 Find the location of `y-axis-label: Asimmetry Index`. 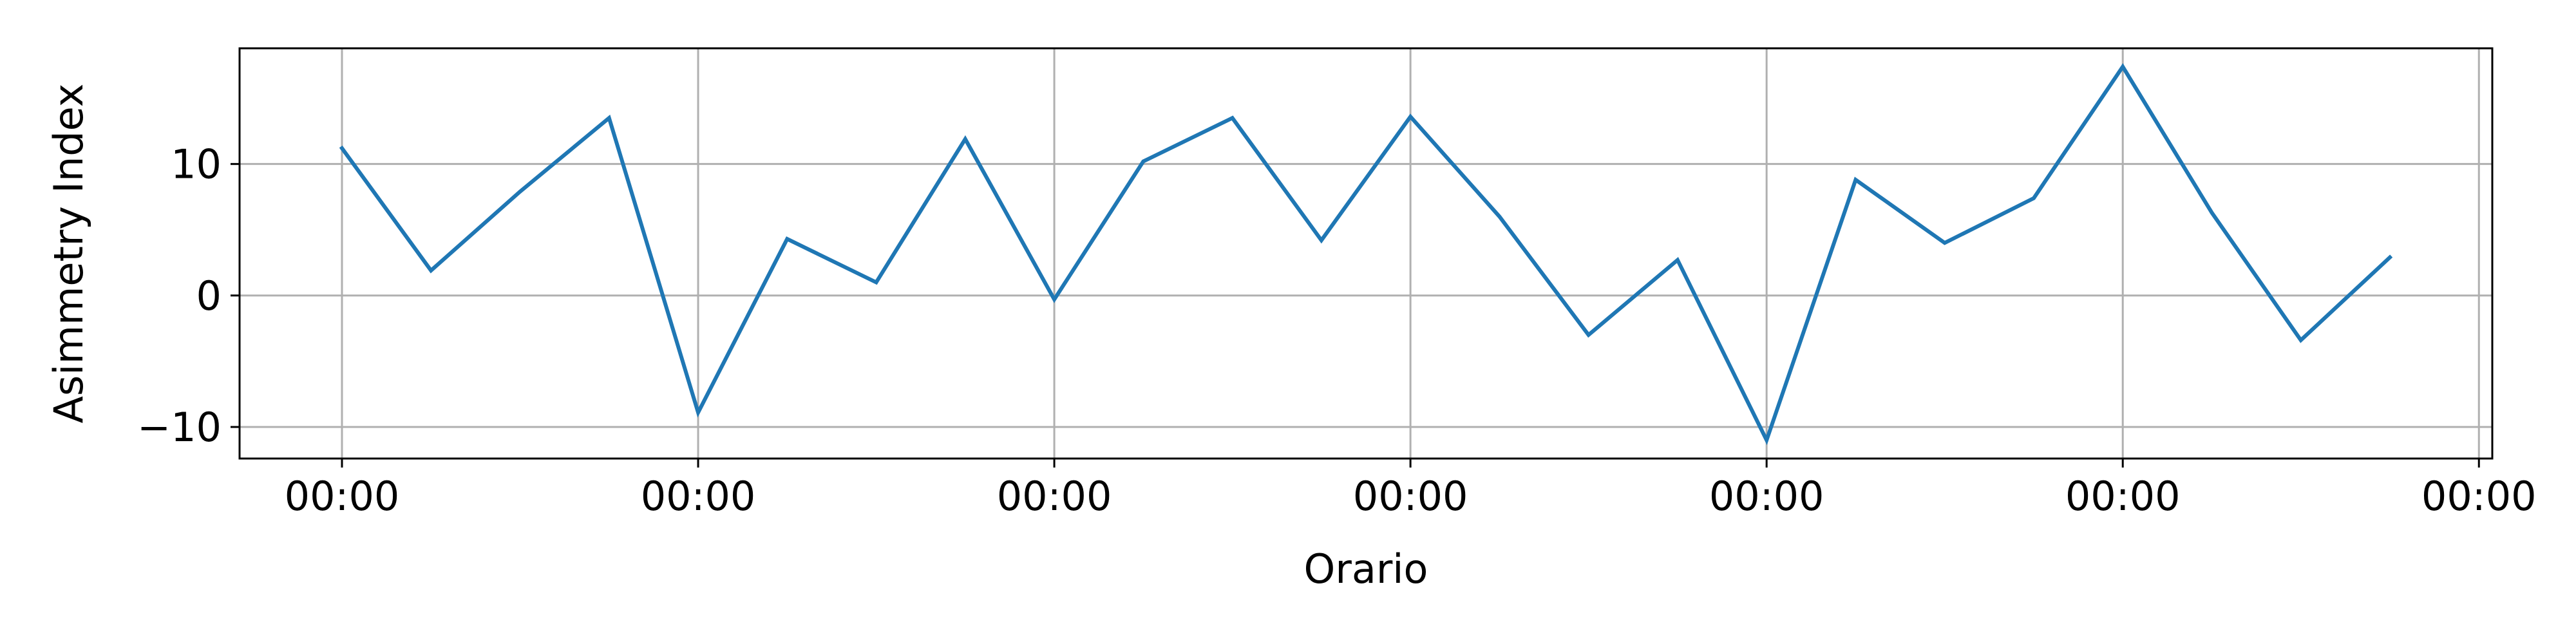

y-axis-label: Asimmetry Index is located at coordinates (68, 254).